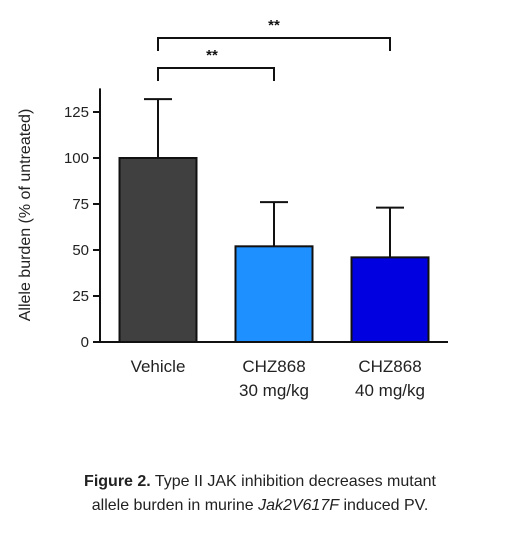 This screenshot has width=520, height=556. What do you see at coordinates (80, 250) in the screenshot?
I see `y-tick-label: 50` at bounding box center [80, 250].